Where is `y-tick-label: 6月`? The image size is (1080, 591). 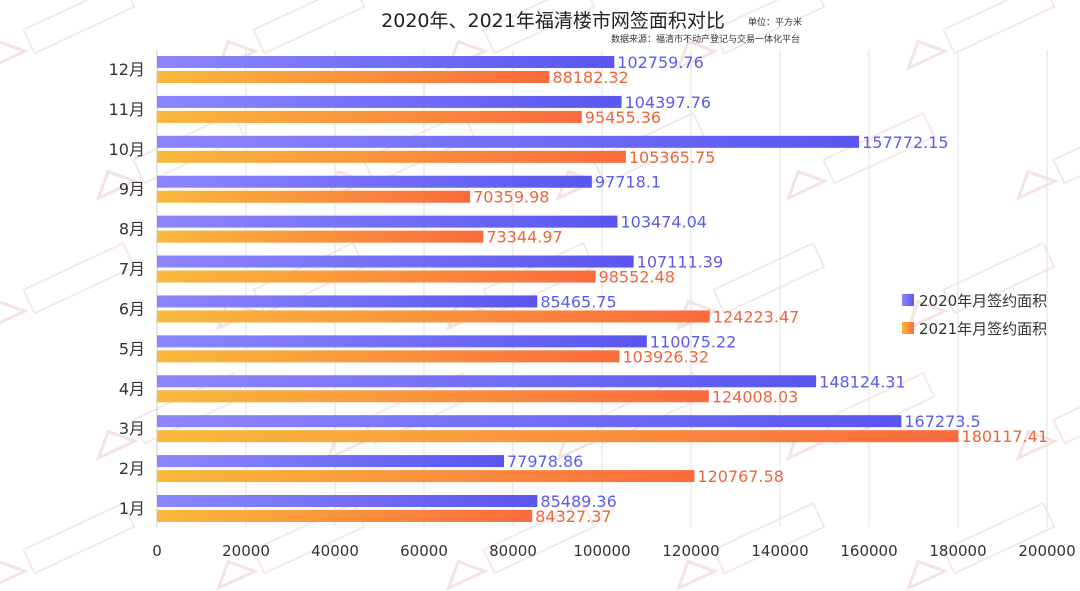 y-tick-label: 6月 is located at coordinates (132, 308).